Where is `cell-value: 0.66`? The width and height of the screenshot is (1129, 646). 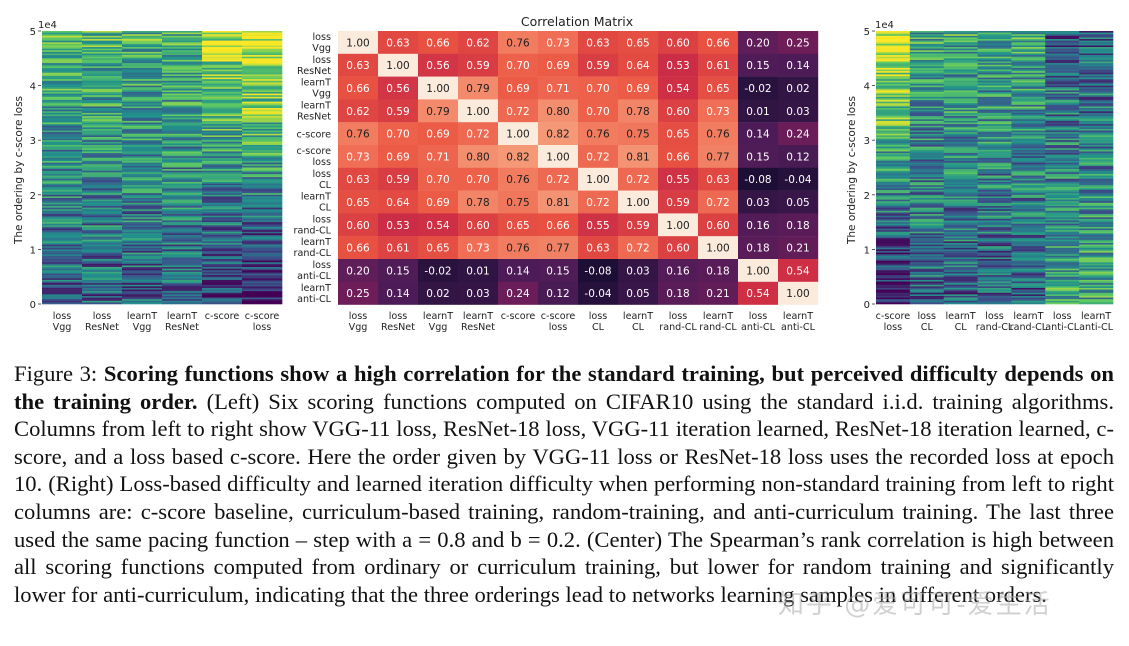
cell-value: 0.66 is located at coordinates (358, 249).